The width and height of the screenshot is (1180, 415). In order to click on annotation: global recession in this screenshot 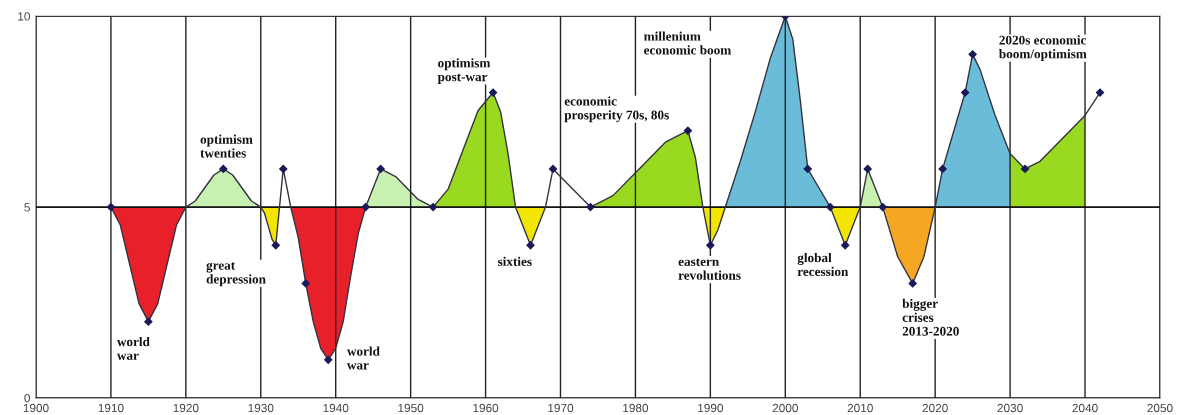, I will do `click(823, 264)`.